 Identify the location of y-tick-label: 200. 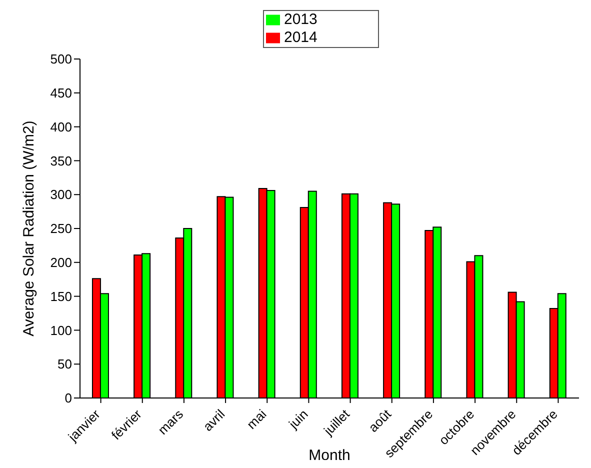
(61, 262).